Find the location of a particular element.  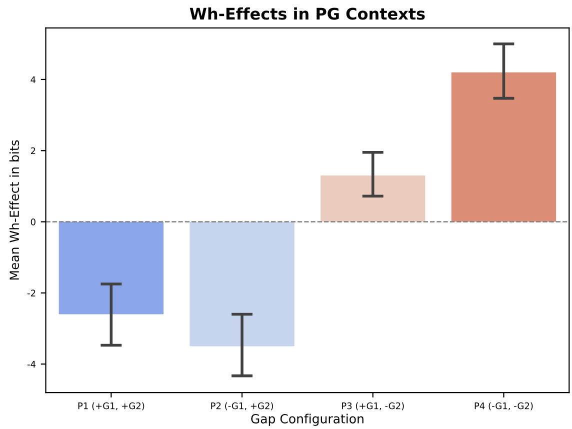

y-tick-label: 4 is located at coordinates (33, 79).